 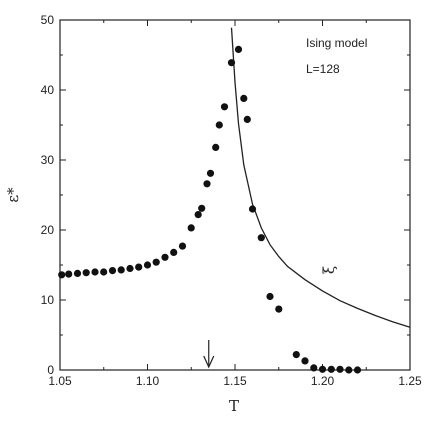 What do you see at coordinates (323, 69) in the screenshot?
I see `legend-size: L=128` at bounding box center [323, 69].